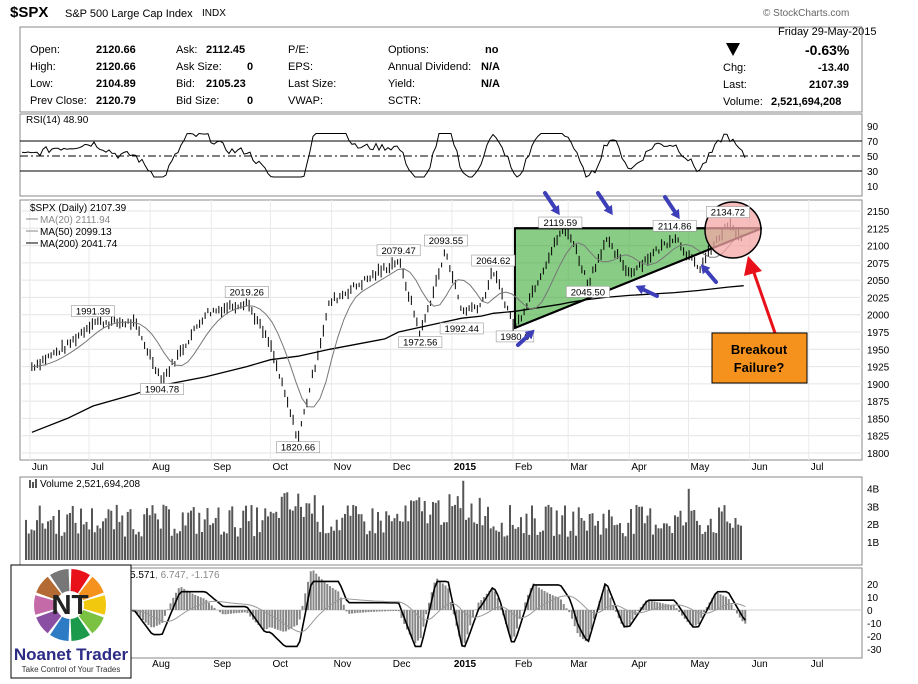  What do you see at coordinates (878, 333) in the screenshot?
I see `price-tick-label: 1975` at bounding box center [878, 333].